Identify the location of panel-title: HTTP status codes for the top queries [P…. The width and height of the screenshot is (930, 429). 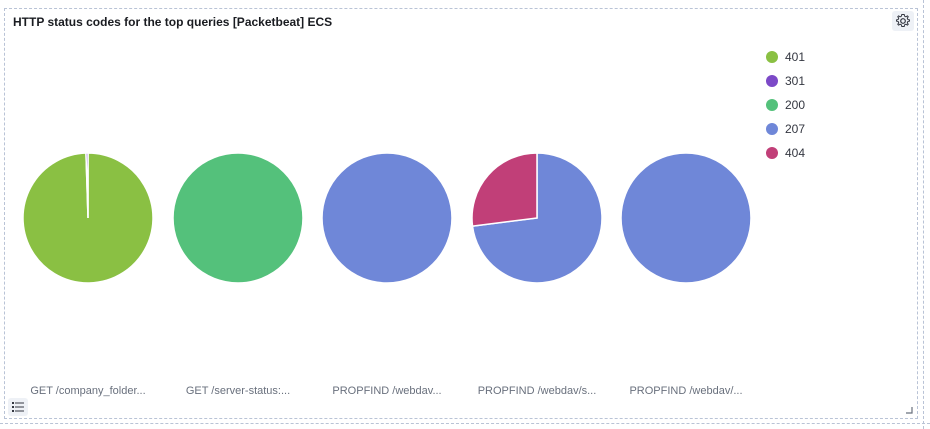
(173, 22).